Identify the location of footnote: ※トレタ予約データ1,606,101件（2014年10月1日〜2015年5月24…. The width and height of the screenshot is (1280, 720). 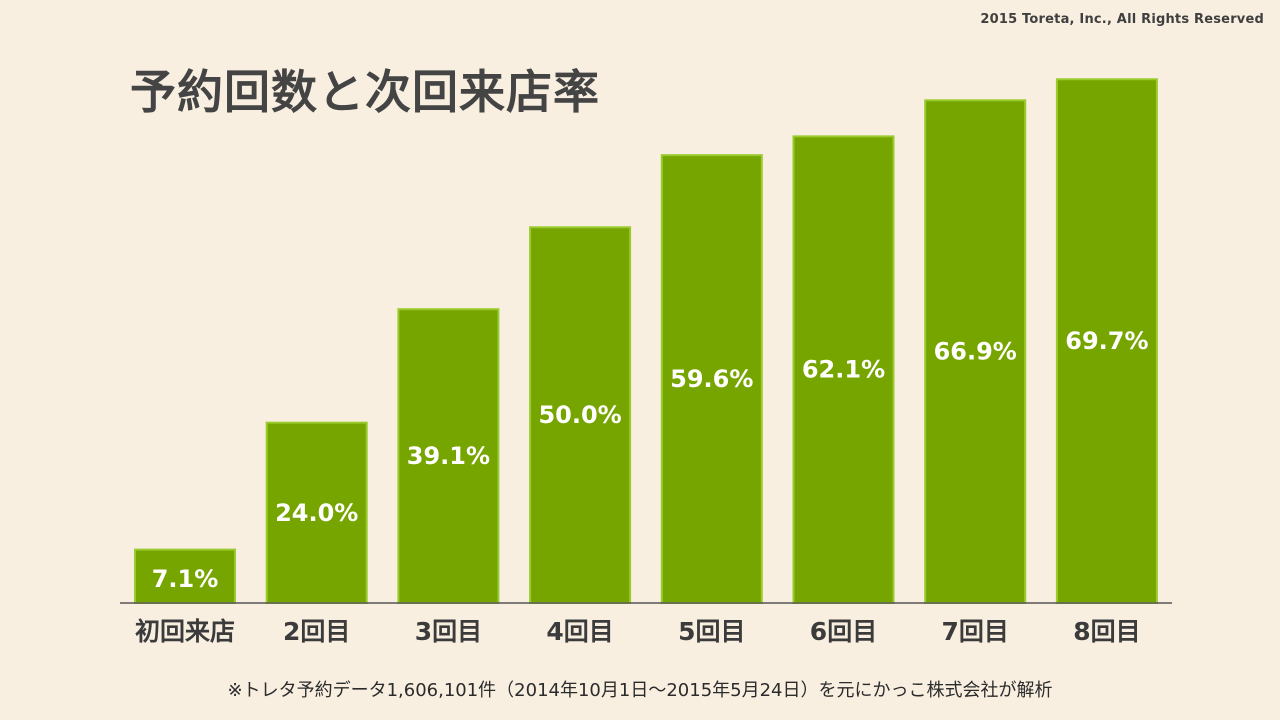
(640, 690).